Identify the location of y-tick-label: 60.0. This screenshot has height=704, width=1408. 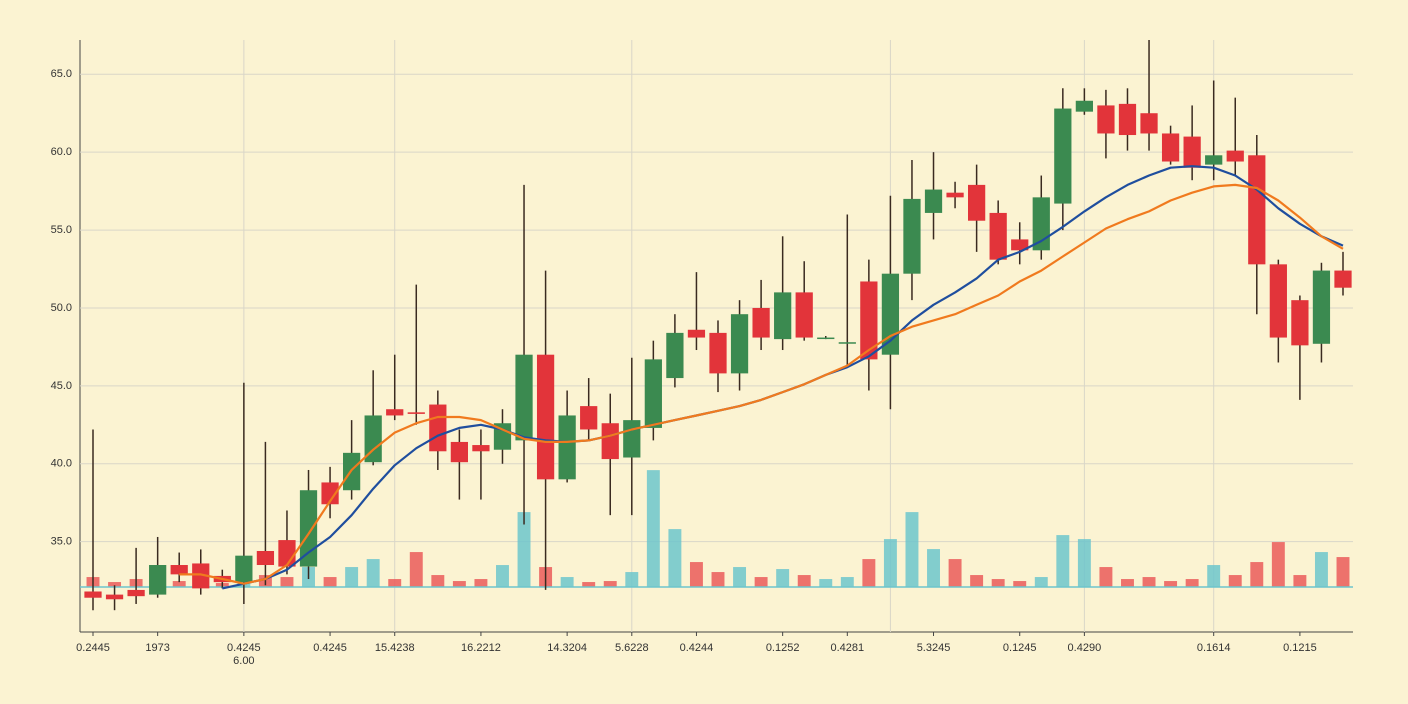
(61, 152).